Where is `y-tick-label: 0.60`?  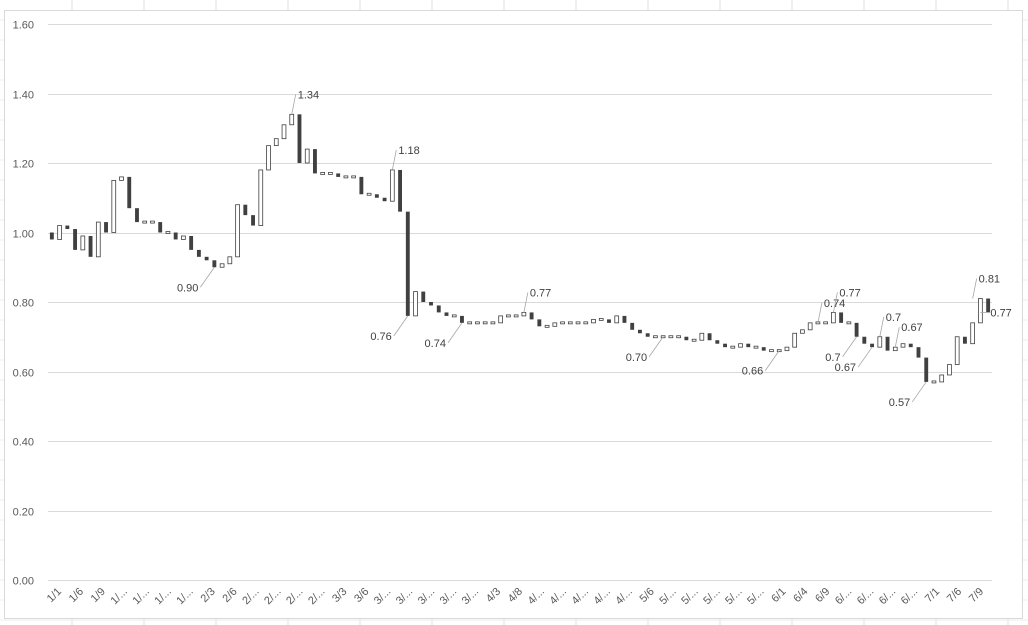 y-tick-label: 0.60 is located at coordinates (23, 374).